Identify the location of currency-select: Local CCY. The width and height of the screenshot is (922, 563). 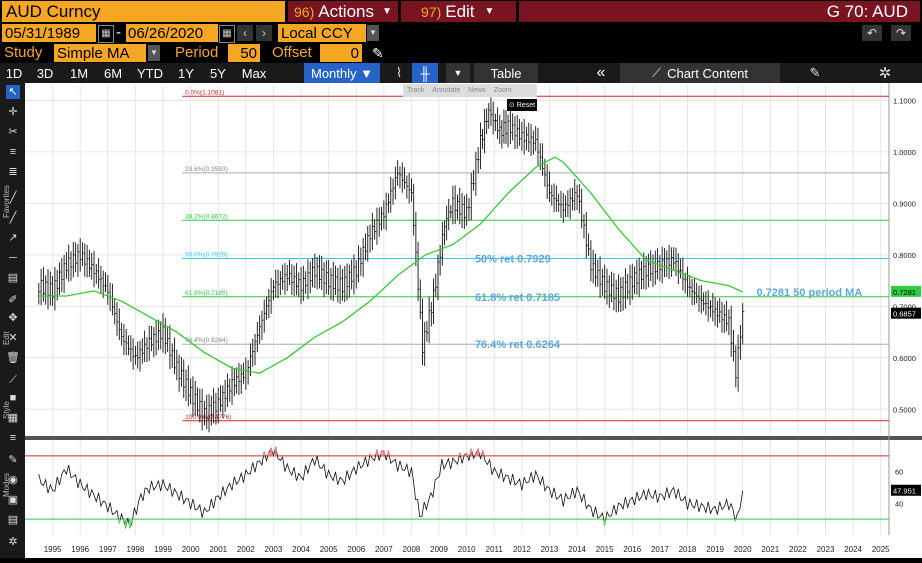
(322, 33).